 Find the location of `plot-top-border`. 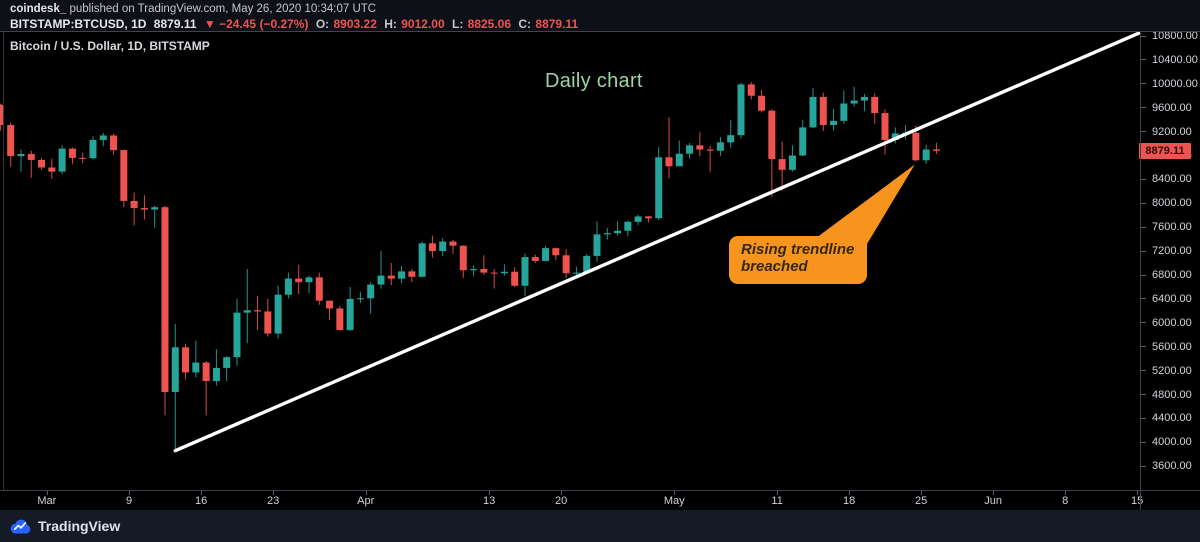

plot-top-border is located at coordinates (600, 31).